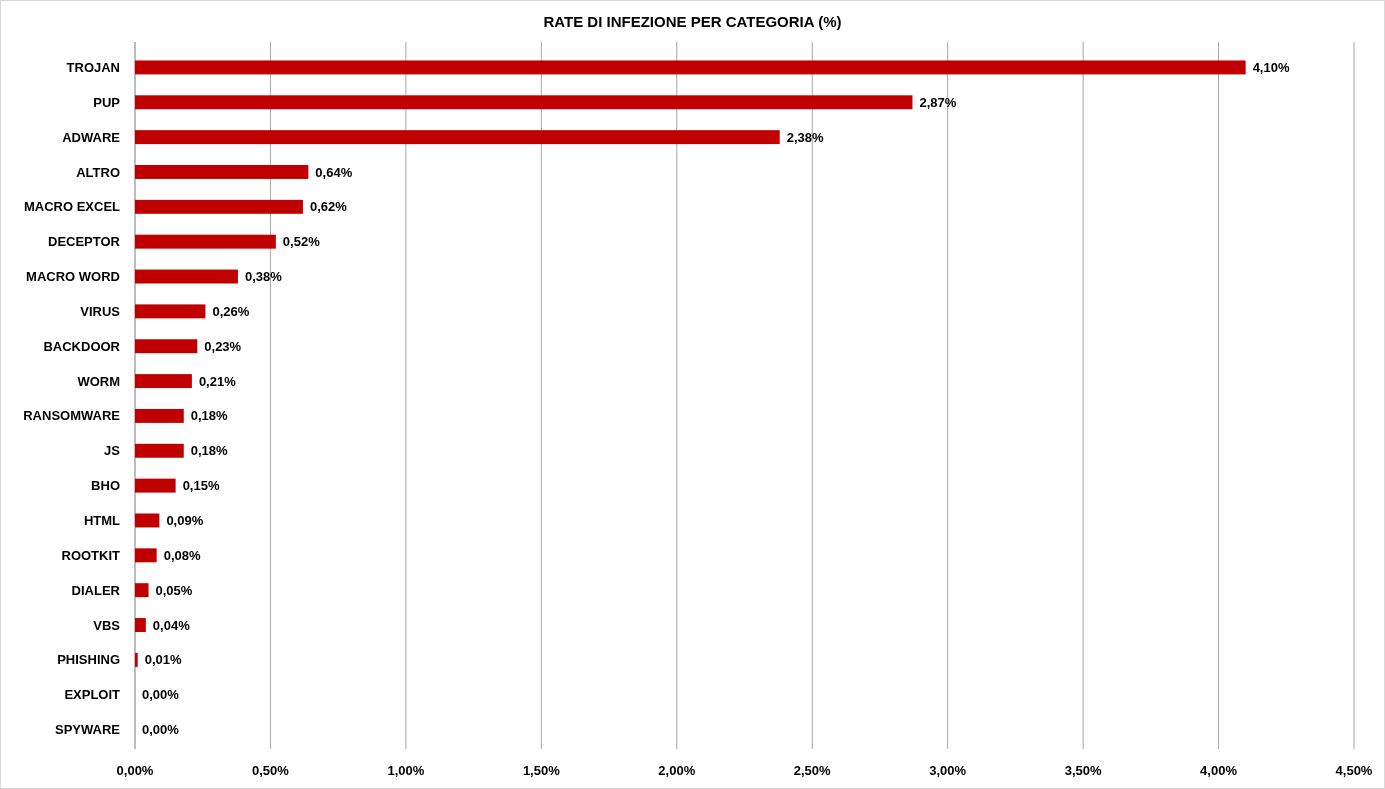  What do you see at coordinates (217, 381) in the screenshot?
I see `data-label: 0,21%` at bounding box center [217, 381].